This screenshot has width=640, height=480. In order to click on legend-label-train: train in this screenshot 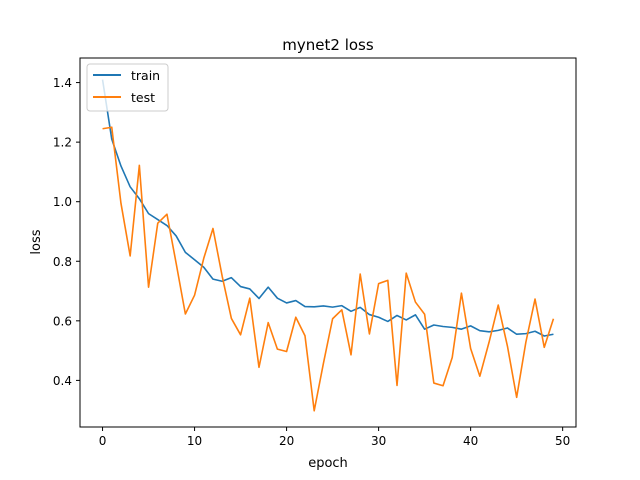, I will do `click(145, 75)`.